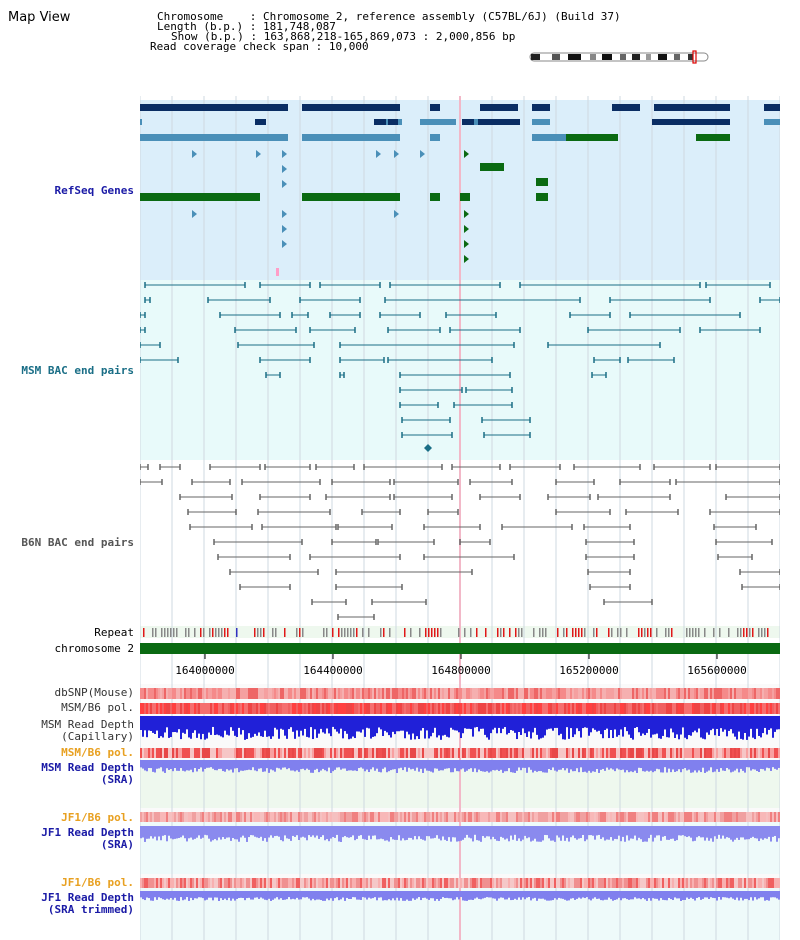  Describe the element at coordinates (460, 648) in the screenshot. I see `chromosome-bar` at that location.